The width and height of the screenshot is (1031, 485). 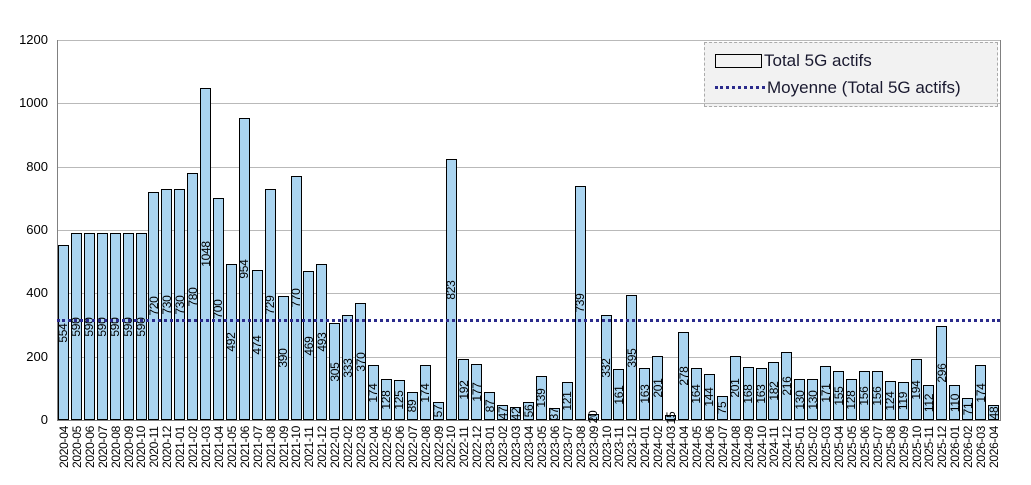 I want to click on bar-value-label: 87, so click(x=489, y=406).